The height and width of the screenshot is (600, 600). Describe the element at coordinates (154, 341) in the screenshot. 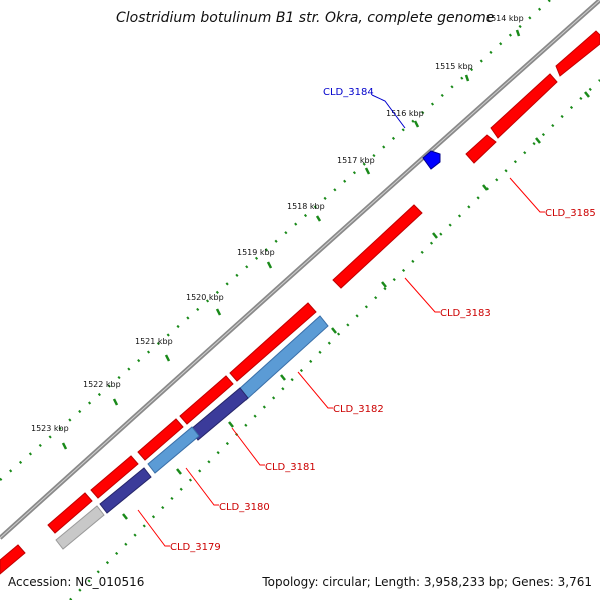

I see `tick-label: 1521 kbp` at that location.